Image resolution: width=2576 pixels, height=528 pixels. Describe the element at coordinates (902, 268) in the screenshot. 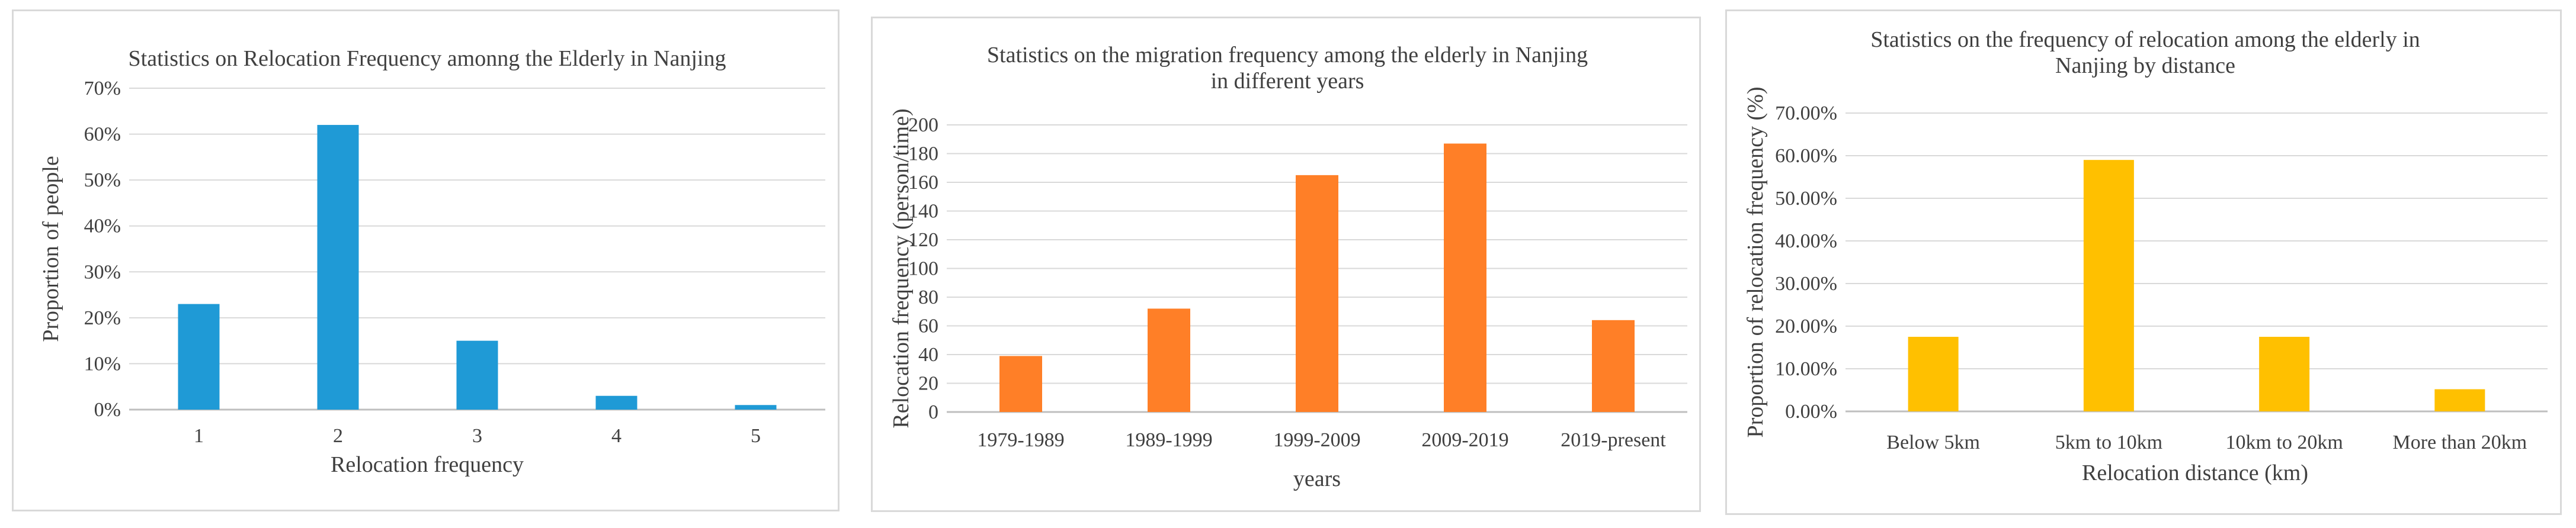

I see `y-axis-label: Relocation frequency (person/time)` at that location.